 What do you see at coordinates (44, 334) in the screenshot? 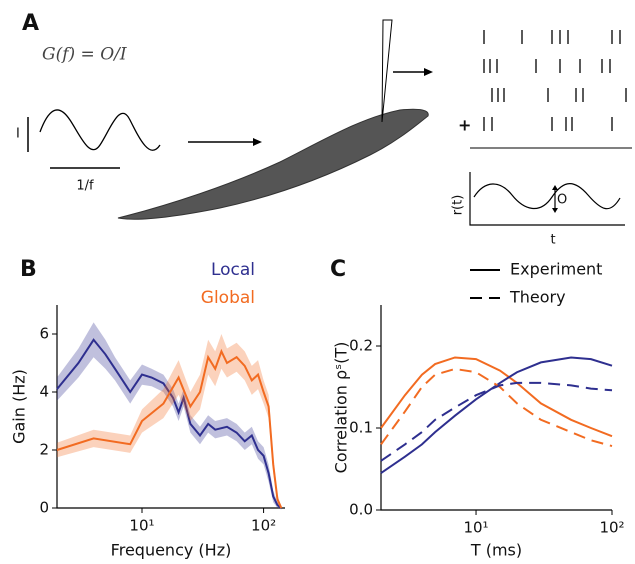
I see `y-tick-label: 6` at bounding box center [44, 334].